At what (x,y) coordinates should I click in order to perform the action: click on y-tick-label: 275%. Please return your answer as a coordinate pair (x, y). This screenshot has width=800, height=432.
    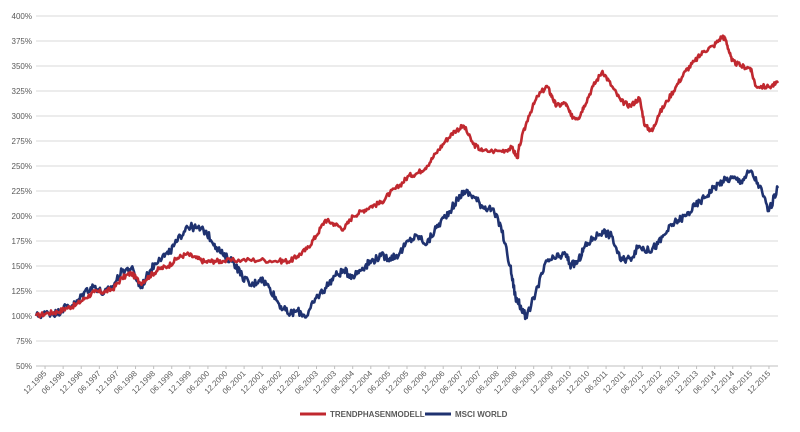
    Looking at the image, I should click on (22, 141).